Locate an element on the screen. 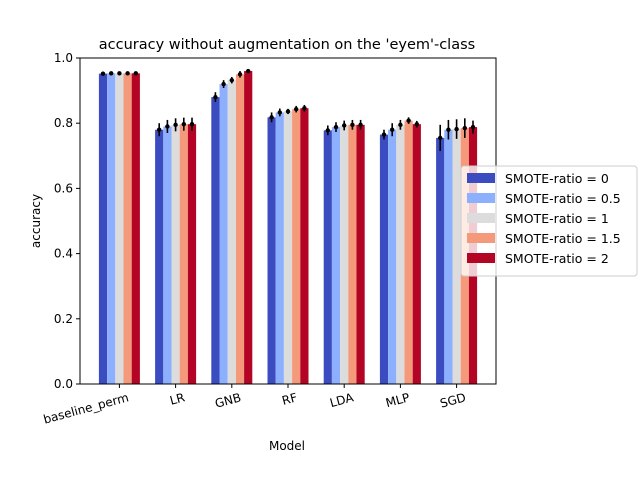 The image size is (640, 480). legend-entry: SMOTE-ratio = 0 is located at coordinates (557, 178).